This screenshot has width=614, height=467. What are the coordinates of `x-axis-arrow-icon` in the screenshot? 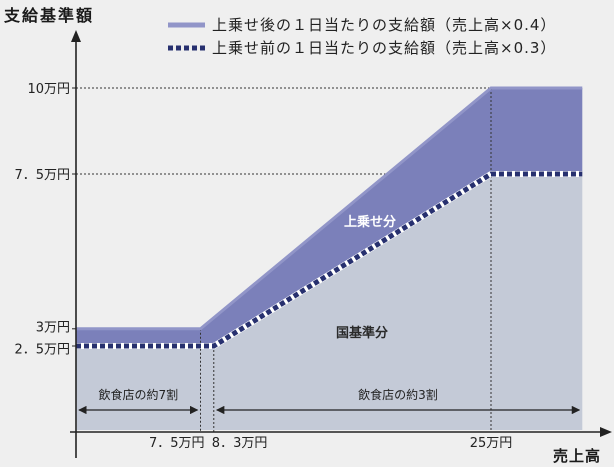 It's located at (606, 432).